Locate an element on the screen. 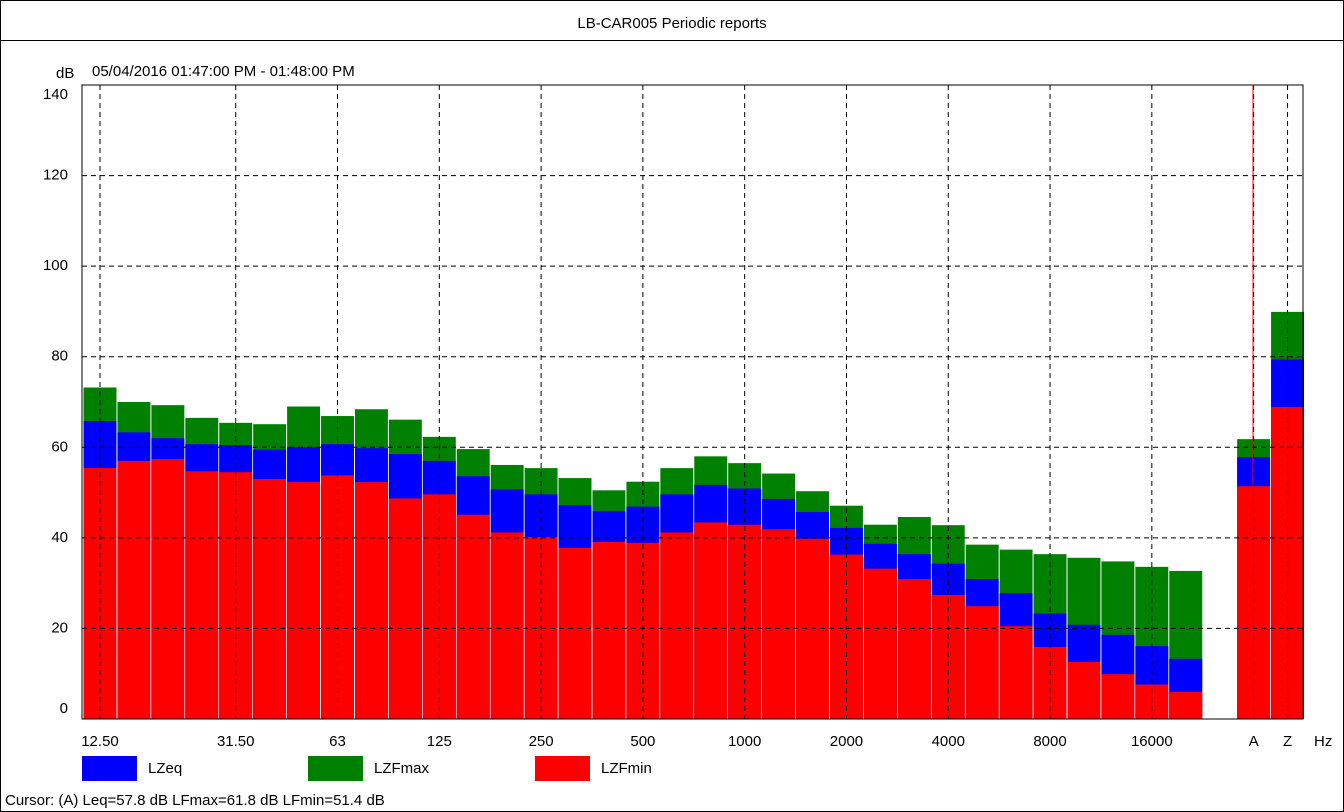 Image resolution: width=1344 pixels, height=812 pixels. chart-subtitle: 05/04/2016 01:47:00 PM - 01:48:00 PM is located at coordinates (223, 71).